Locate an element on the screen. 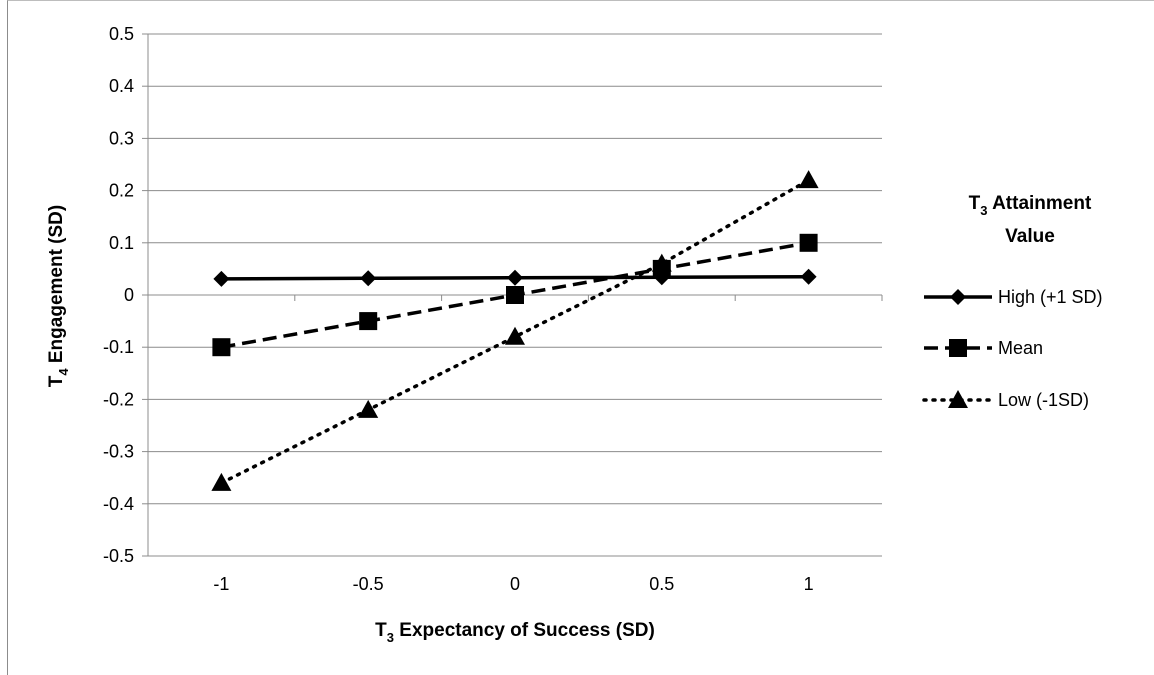 The image size is (1154, 675). y-tick-label: 0.1 is located at coordinates (121, 243).